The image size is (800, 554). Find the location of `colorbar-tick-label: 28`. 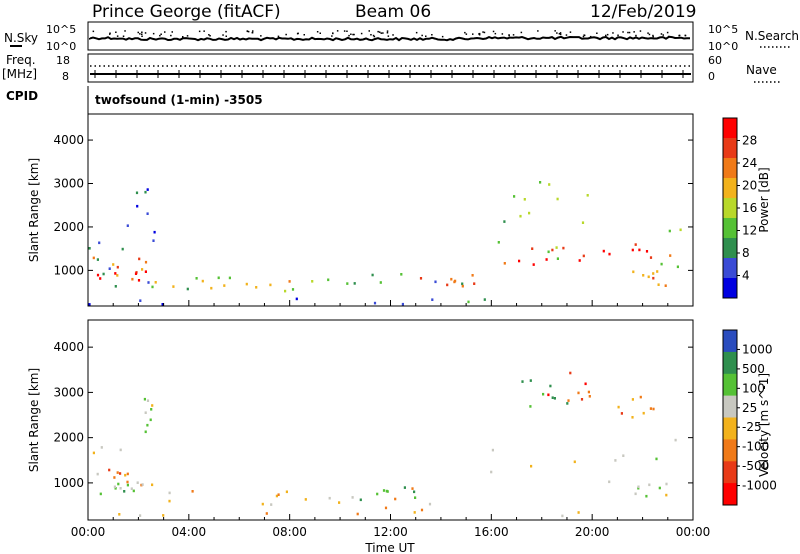

colorbar-tick-label: 28 is located at coordinates (749, 141).